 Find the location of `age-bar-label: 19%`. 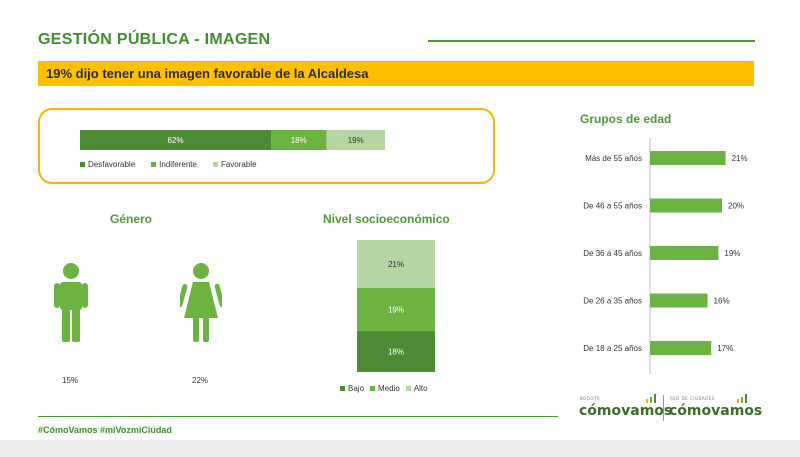

age-bar-label: 19% is located at coordinates (732, 253).